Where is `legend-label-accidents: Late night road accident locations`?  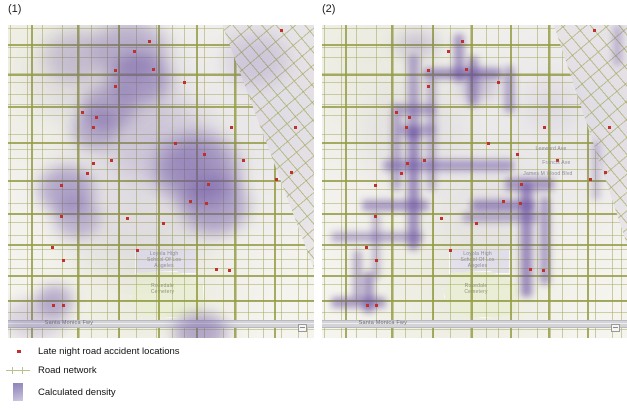 legend-label-accidents: Late night road accident locations is located at coordinates (109, 351).